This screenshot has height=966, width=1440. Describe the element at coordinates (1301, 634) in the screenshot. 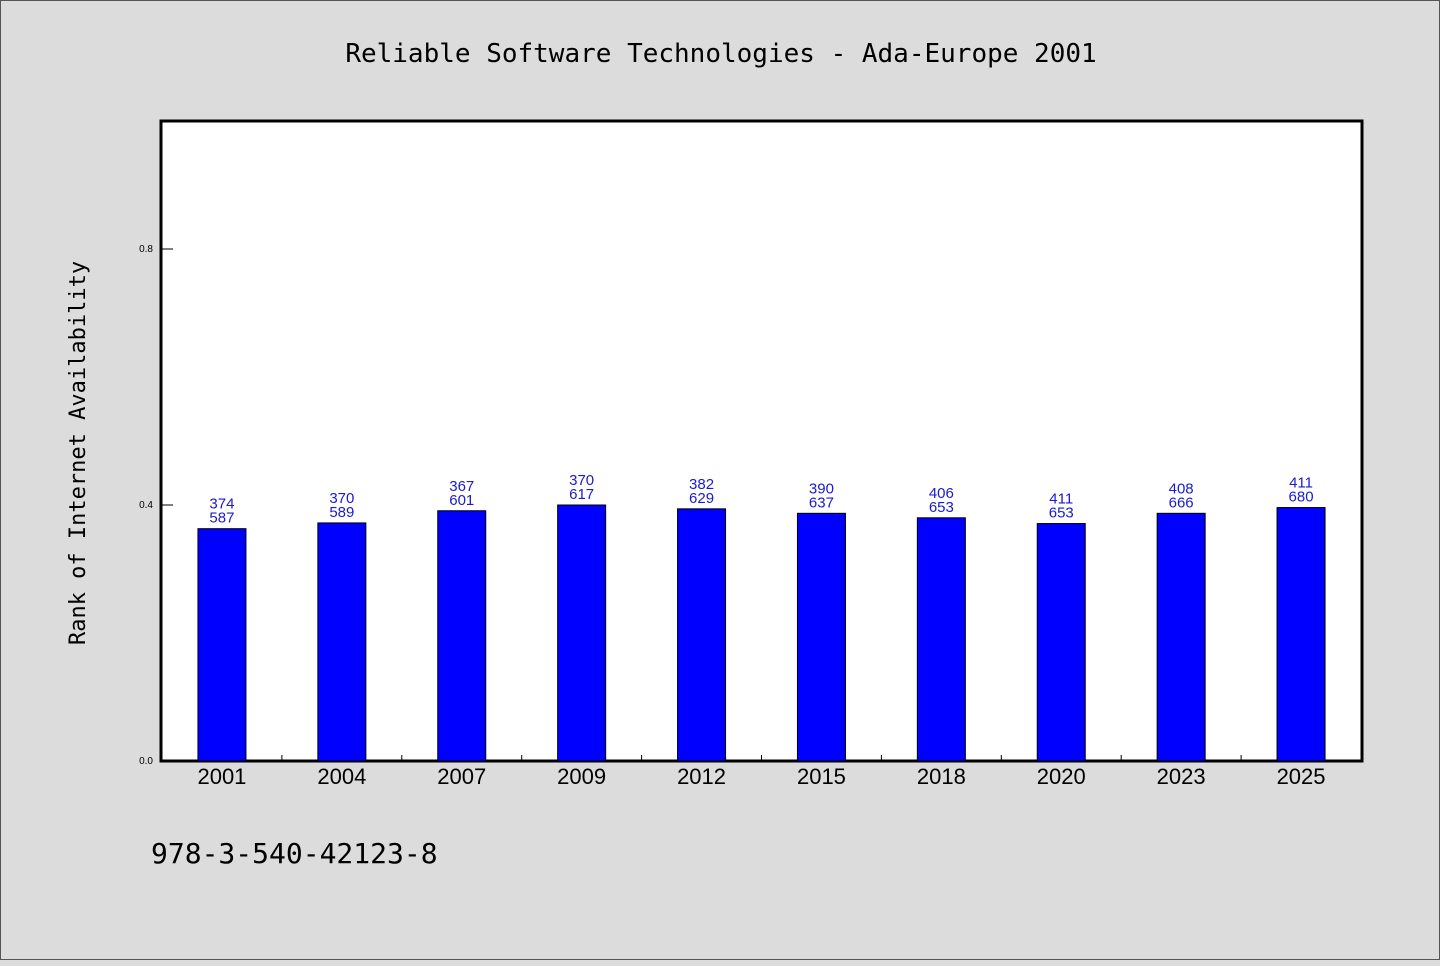

I see `bar-2025` at that location.